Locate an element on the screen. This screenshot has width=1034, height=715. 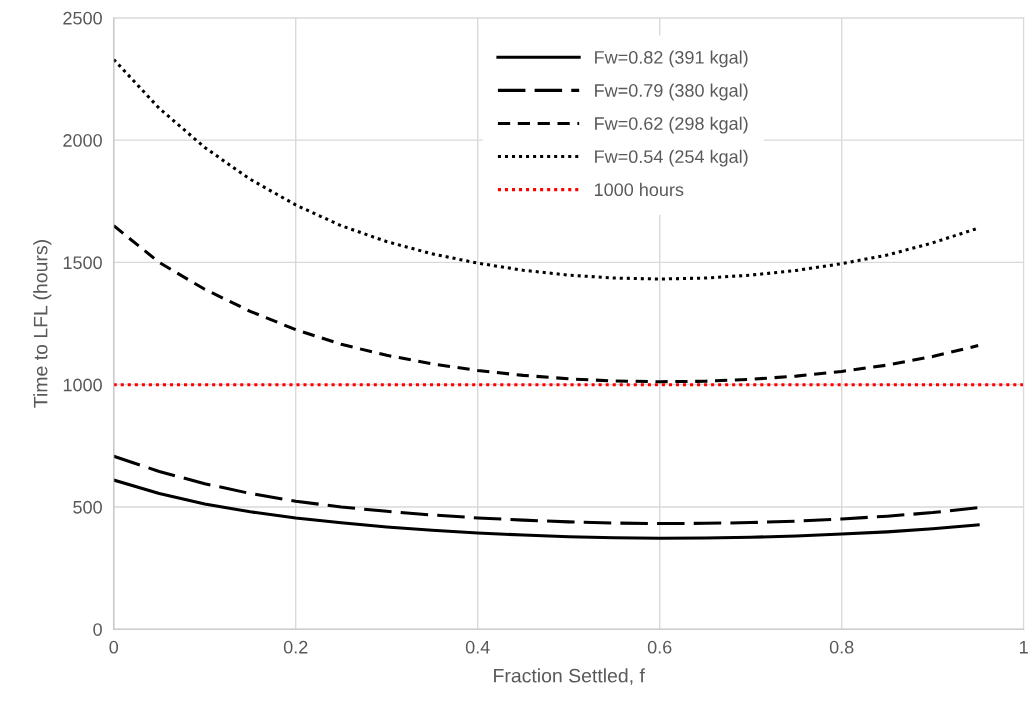
x-tick-label: 0.6 is located at coordinates (659, 647).